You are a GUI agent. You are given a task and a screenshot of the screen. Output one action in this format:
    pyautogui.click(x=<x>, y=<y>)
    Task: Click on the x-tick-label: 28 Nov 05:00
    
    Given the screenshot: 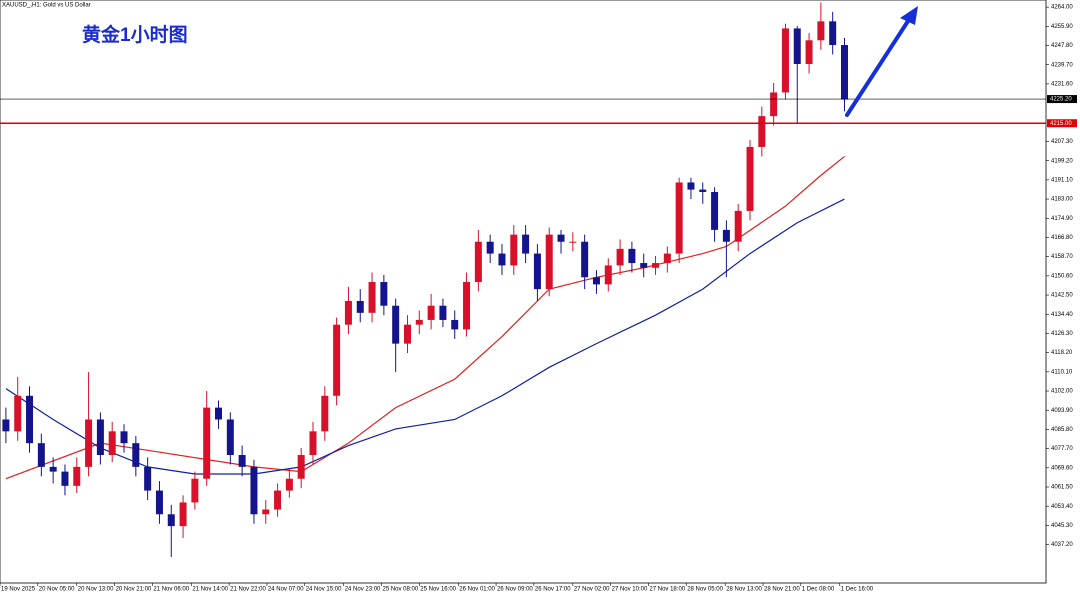 What is the action you would take?
    pyautogui.click(x=705, y=590)
    